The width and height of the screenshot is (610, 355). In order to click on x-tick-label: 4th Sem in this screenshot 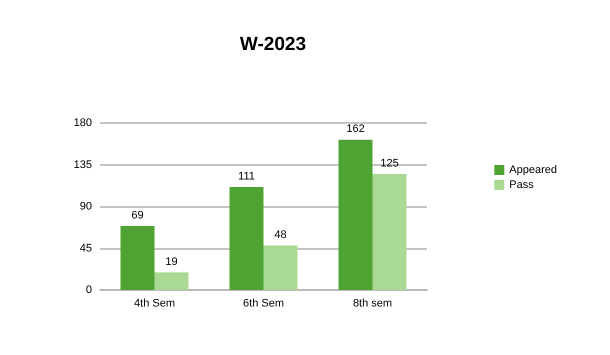, I will do `click(154, 304)`.